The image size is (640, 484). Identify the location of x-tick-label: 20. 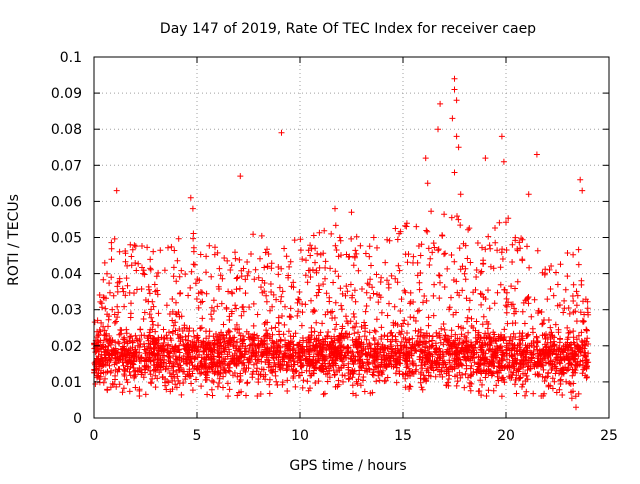
(506, 436).